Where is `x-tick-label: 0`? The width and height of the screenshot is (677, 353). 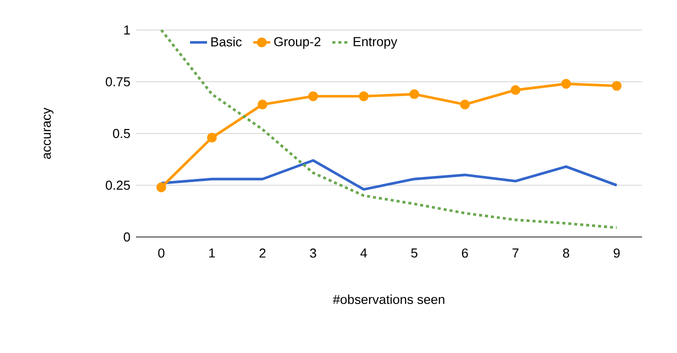 x-tick-label: 0 is located at coordinates (161, 253).